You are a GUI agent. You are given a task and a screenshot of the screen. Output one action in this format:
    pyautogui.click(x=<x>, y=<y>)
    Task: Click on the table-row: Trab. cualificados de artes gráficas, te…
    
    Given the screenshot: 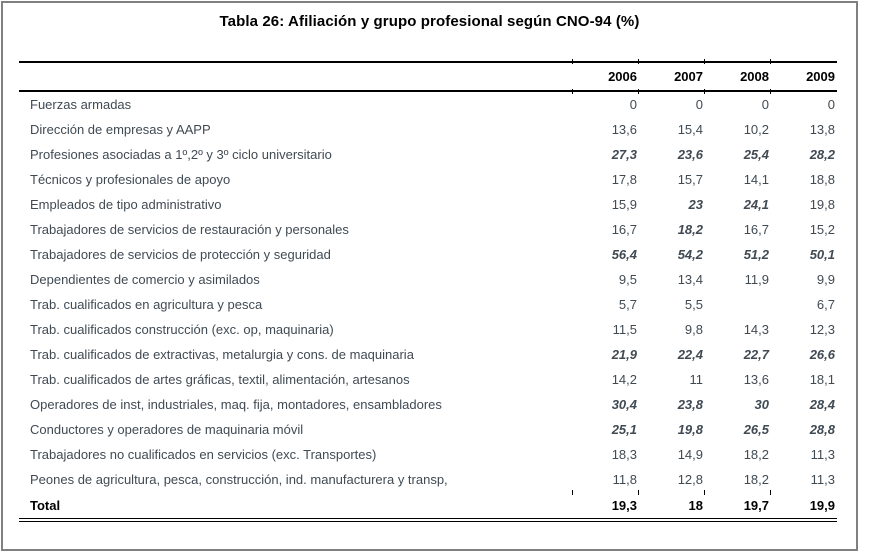 What is the action you would take?
    pyautogui.click(x=428, y=379)
    